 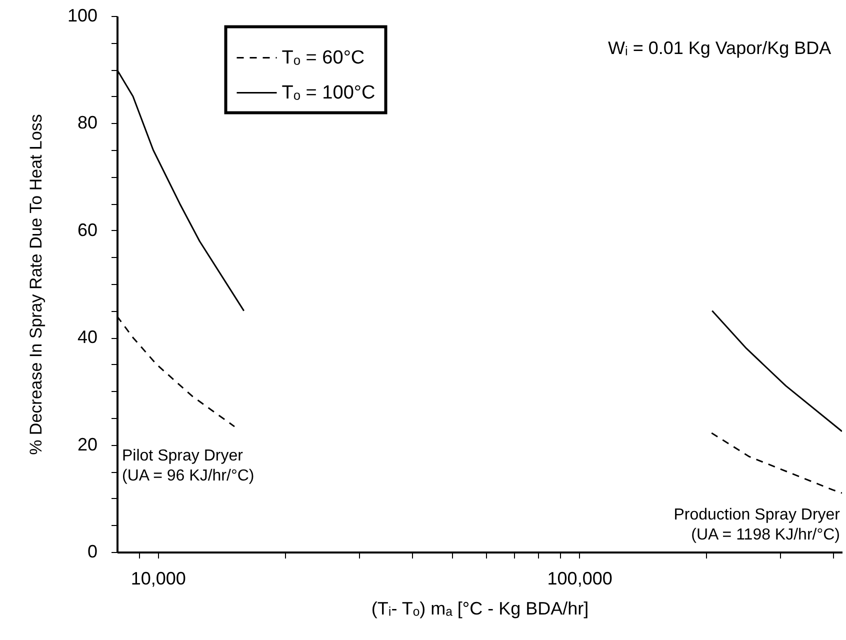 I want to click on annotation: Production Spray Dryer (UA = 1198 KJ/hr/°C), so click(x=757, y=525).